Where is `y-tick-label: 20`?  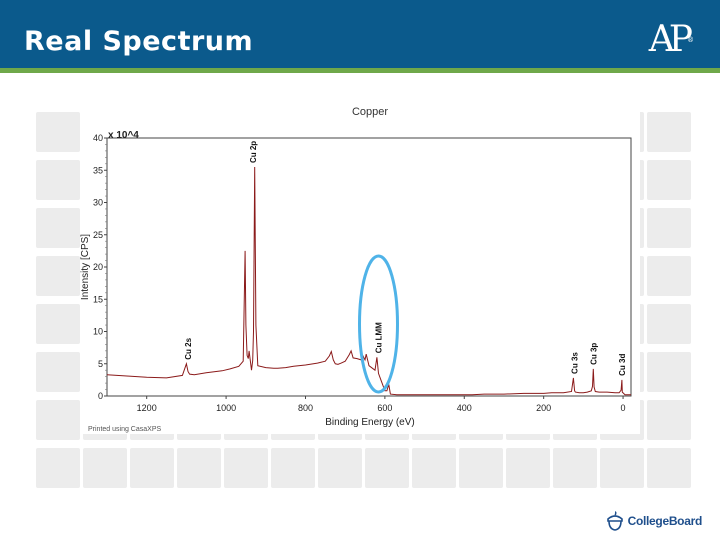
y-tick-label: 20 is located at coordinates (98, 267).